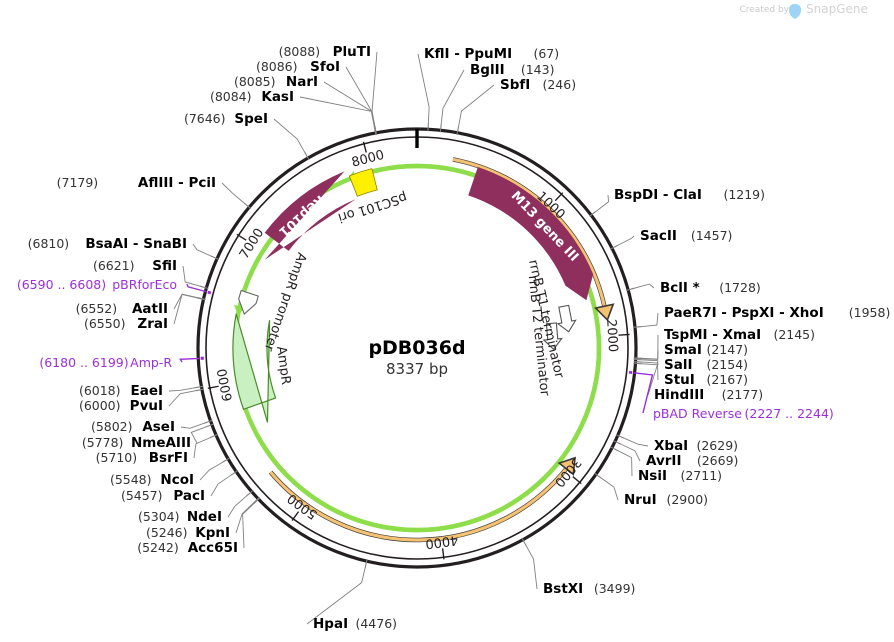 The image size is (894, 642). Describe the element at coordinates (133, 427) in the screenshot. I see `enzyme-site-asei: AseI (5802)` at that location.